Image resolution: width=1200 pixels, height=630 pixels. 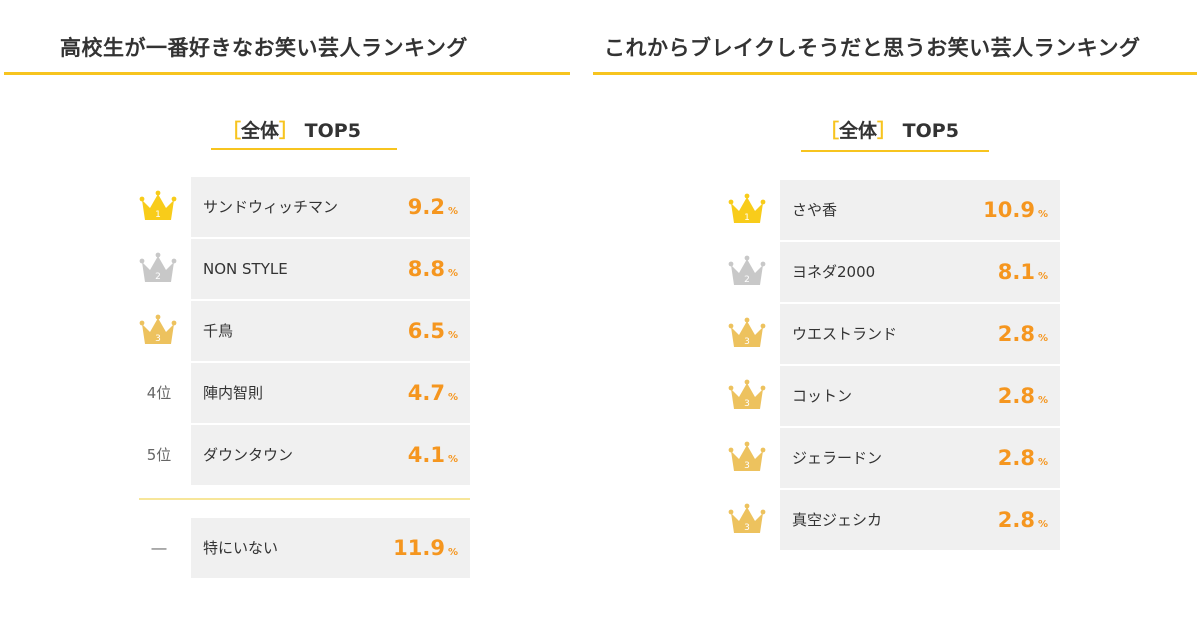 I want to click on entertainer-name: サンドウィッチマン, so click(x=271, y=207).